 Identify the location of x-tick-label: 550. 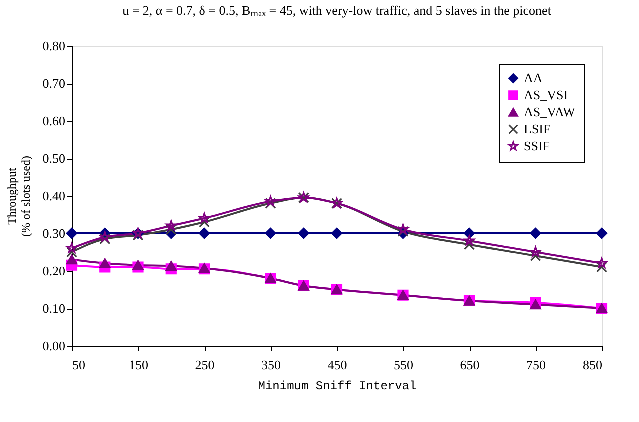
(404, 365).